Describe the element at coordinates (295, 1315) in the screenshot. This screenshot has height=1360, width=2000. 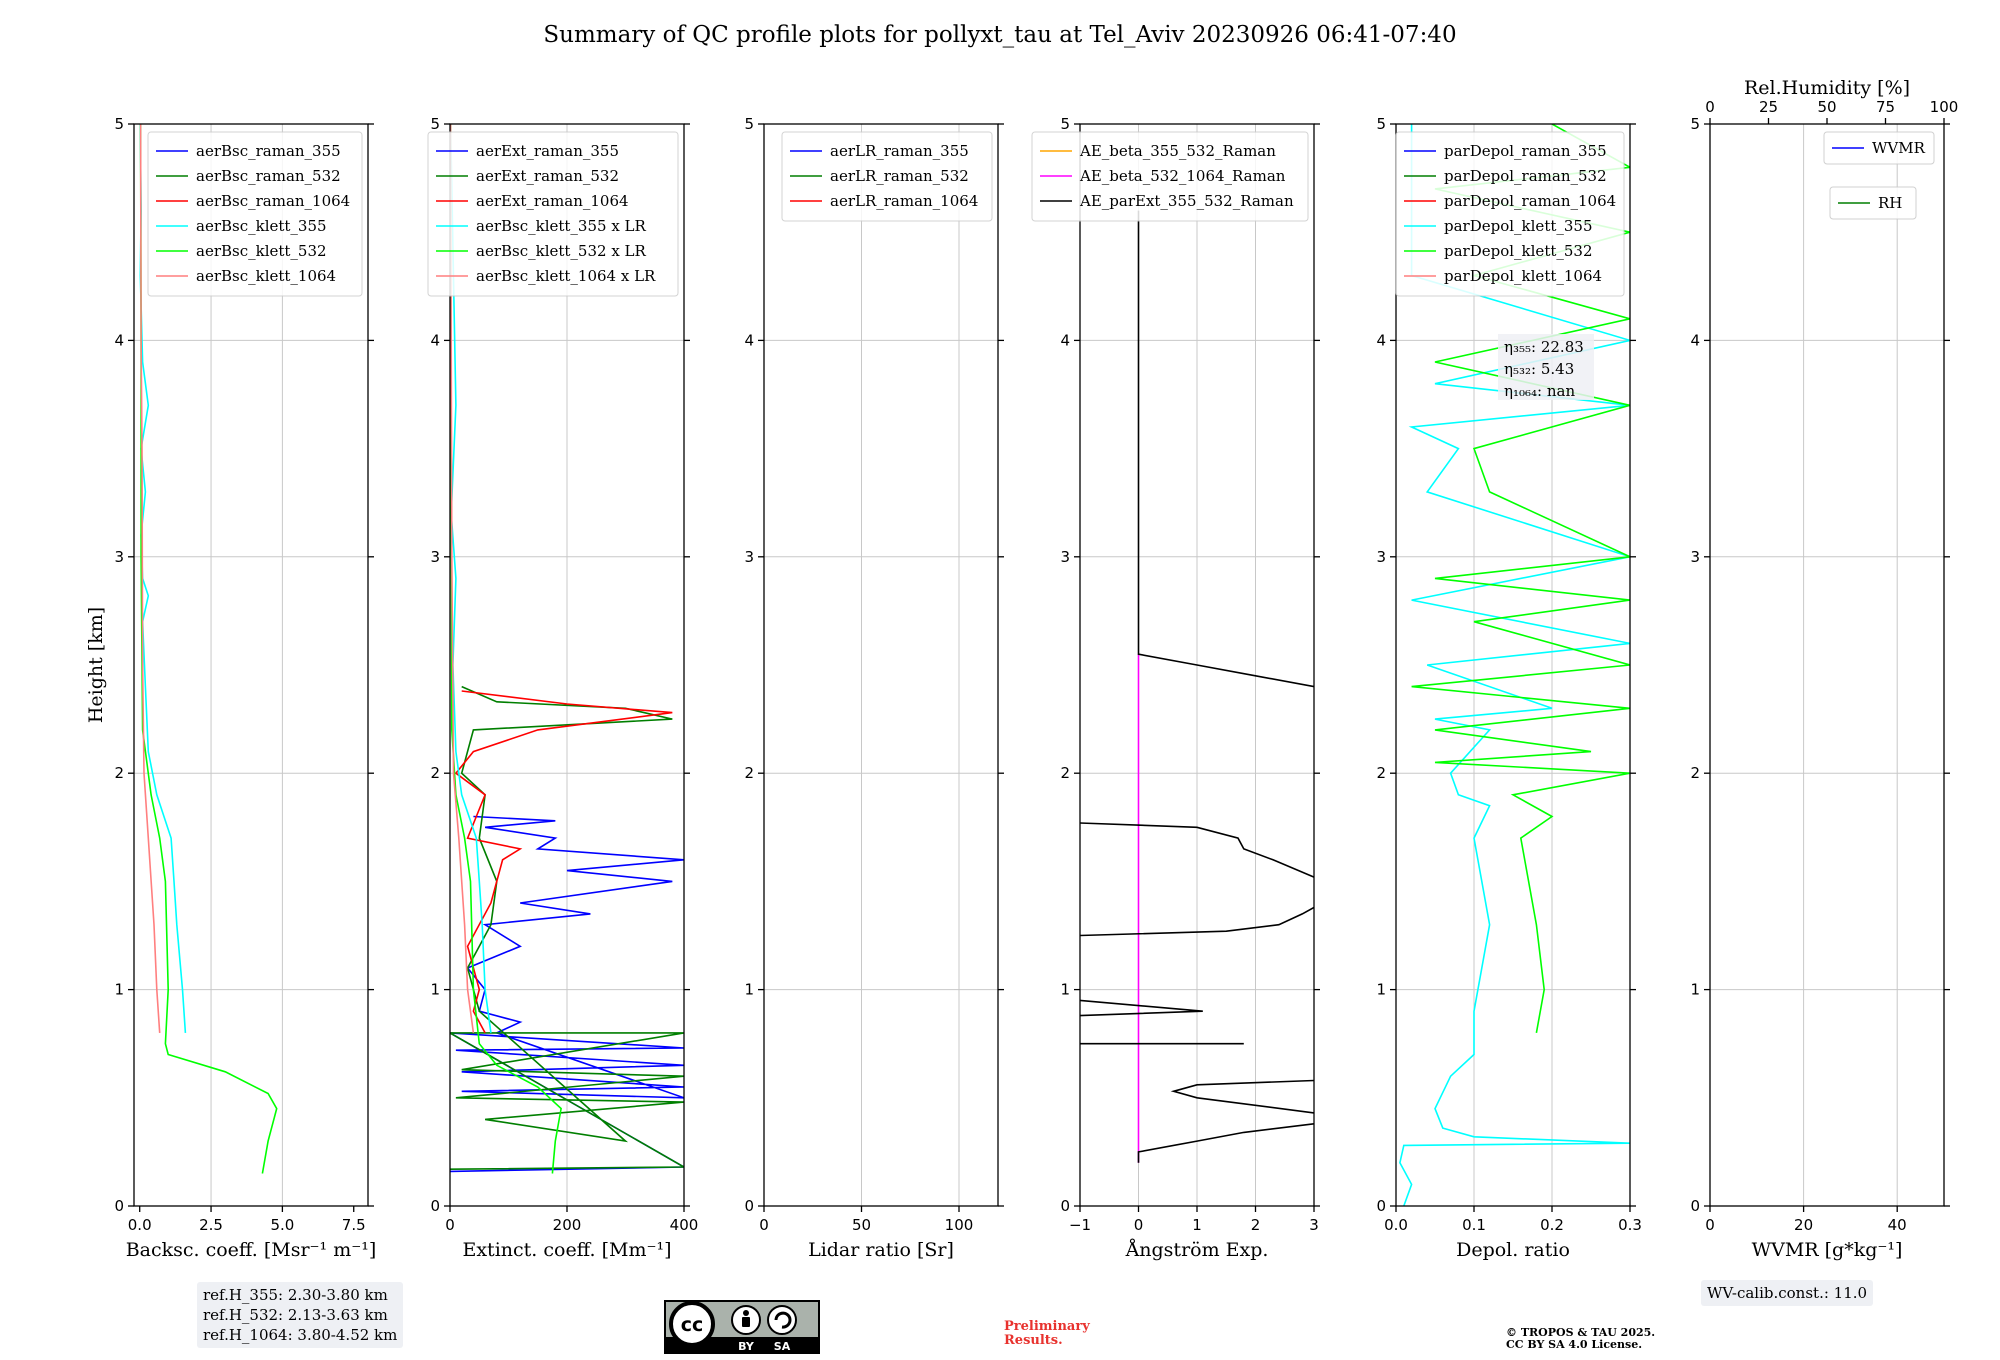
I see `ref-height-532: ref.H_532: 2.13-3.63 km` at that location.